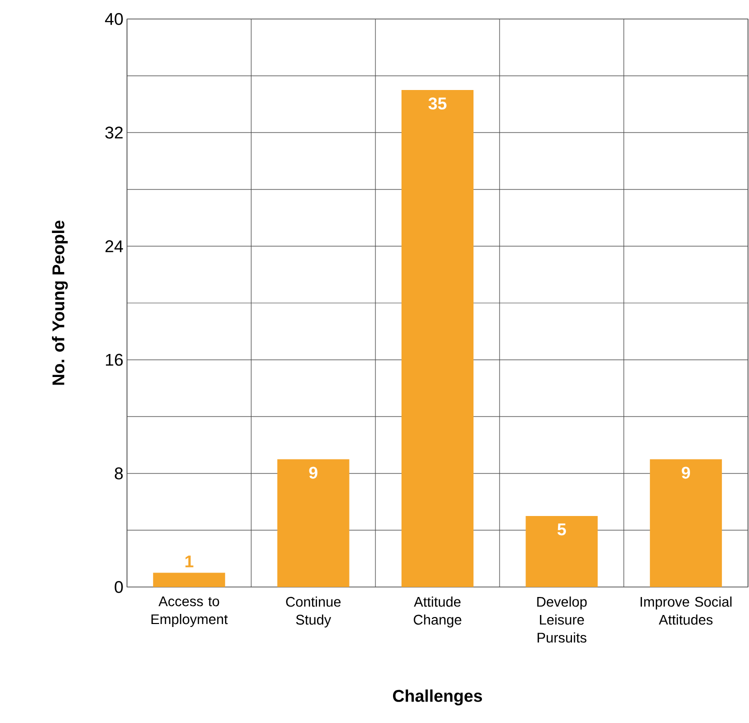  What do you see at coordinates (562, 530) in the screenshot?
I see `data-label: 5` at bounding box center [562, 530].